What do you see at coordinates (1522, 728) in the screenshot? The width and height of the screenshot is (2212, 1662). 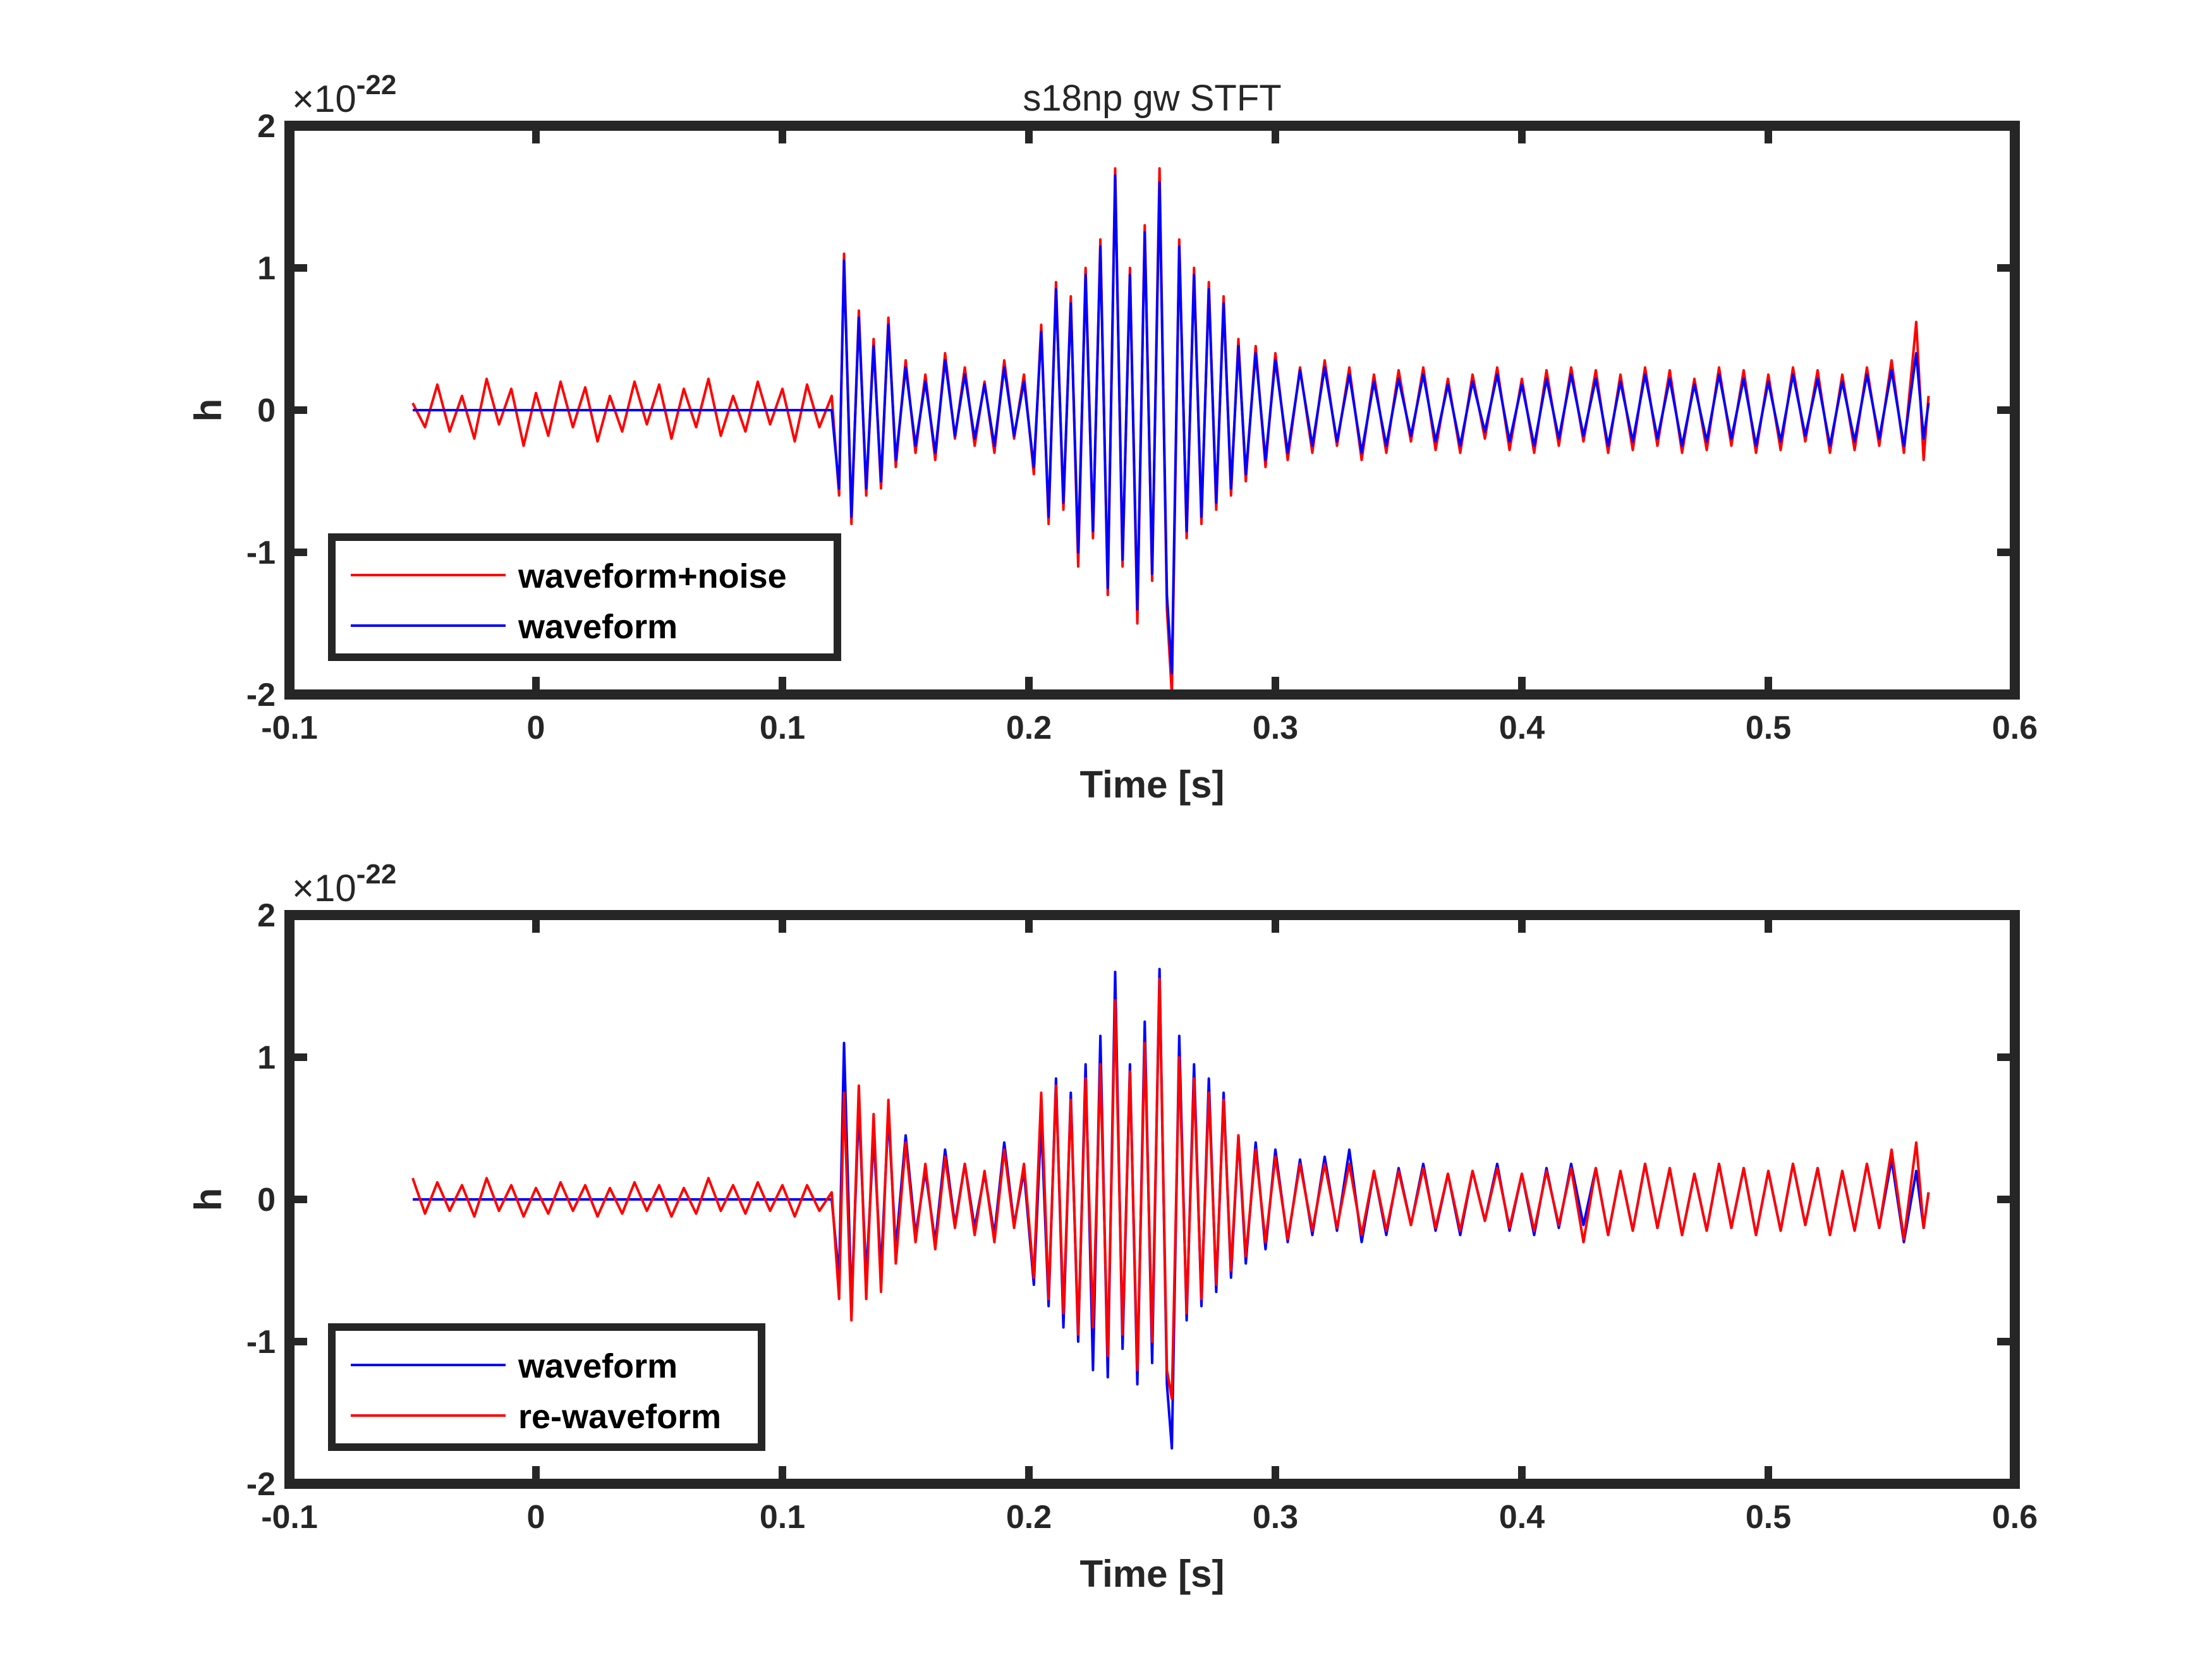 I see `top-plot-x-tick-label: 0.4` at bounding box center [1522, 728].